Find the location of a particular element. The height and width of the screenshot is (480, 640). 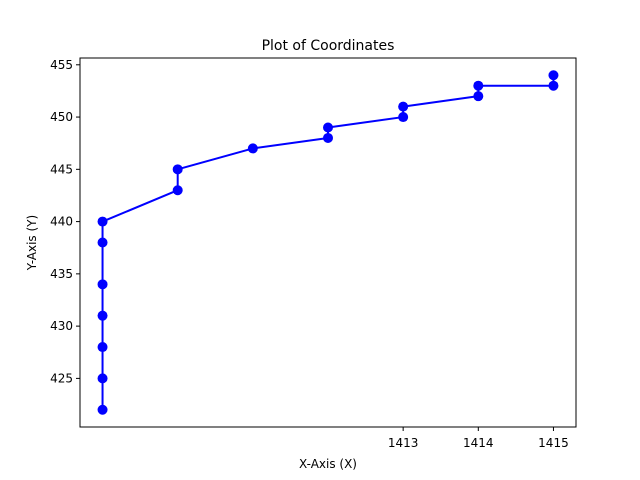

y-tick-label: 435 is located at coordinates (61, 274).